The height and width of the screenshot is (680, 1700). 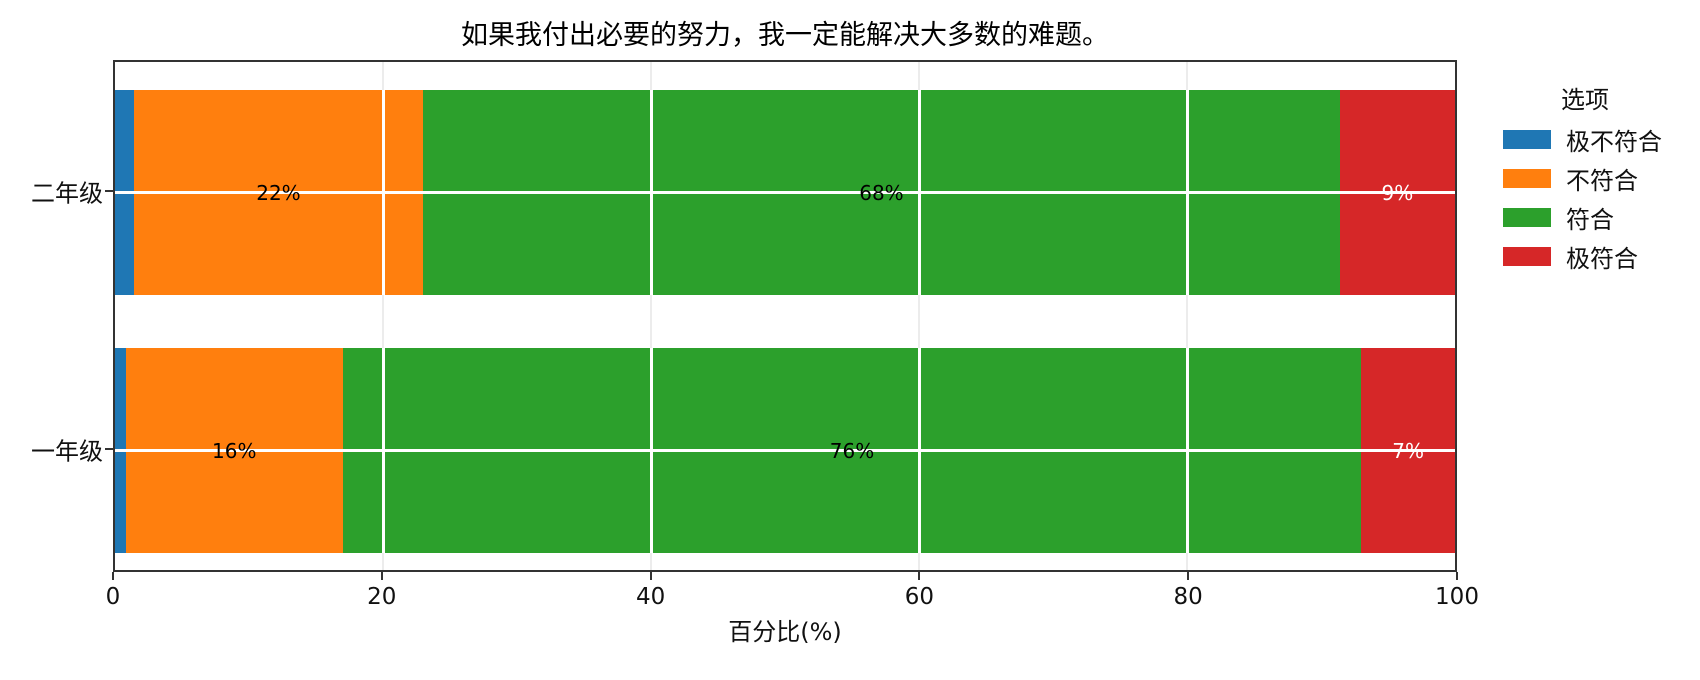 I want to click on legend-item-label: 不符合, so click(x=1602, y=180).